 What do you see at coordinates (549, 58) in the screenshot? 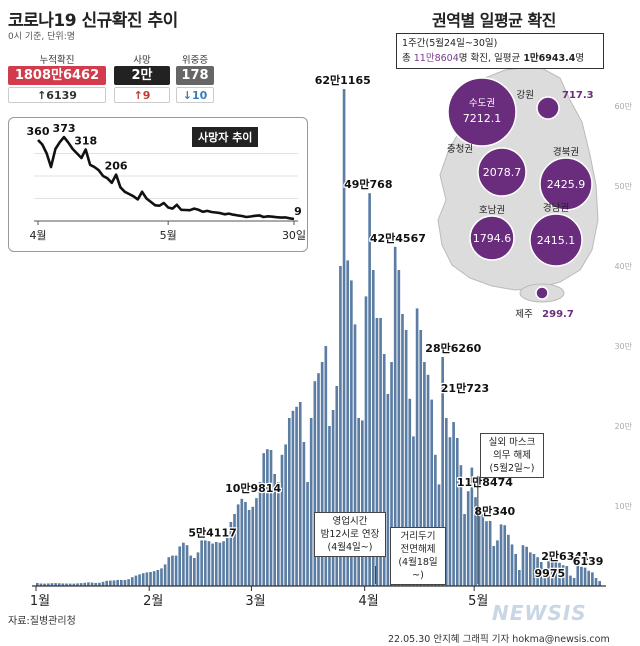
I see `note-average: 1만6943.4` at bounding box center [549, 58].